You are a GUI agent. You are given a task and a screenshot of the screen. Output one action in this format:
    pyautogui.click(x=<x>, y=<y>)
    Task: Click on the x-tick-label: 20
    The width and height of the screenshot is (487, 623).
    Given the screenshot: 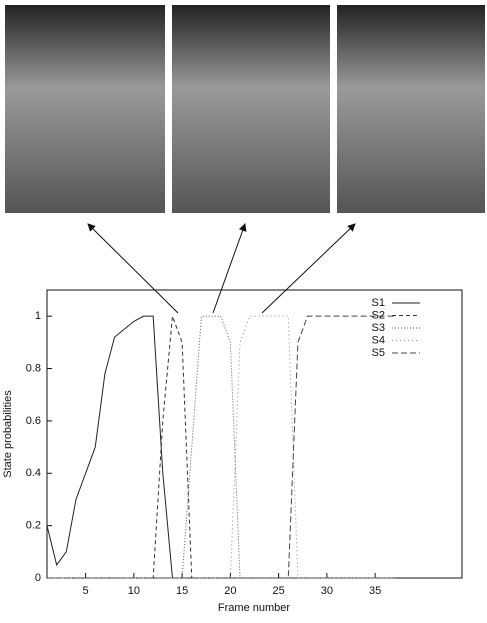 What is the action you would take?
    pyautogui.click(x=230, y=591)
    